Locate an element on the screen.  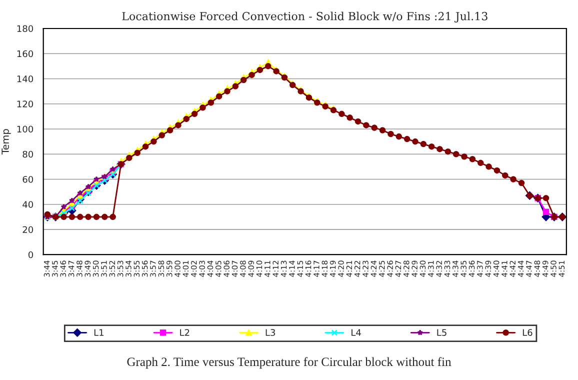
y-tick-label: 80 is located at coordinates (28, 154).